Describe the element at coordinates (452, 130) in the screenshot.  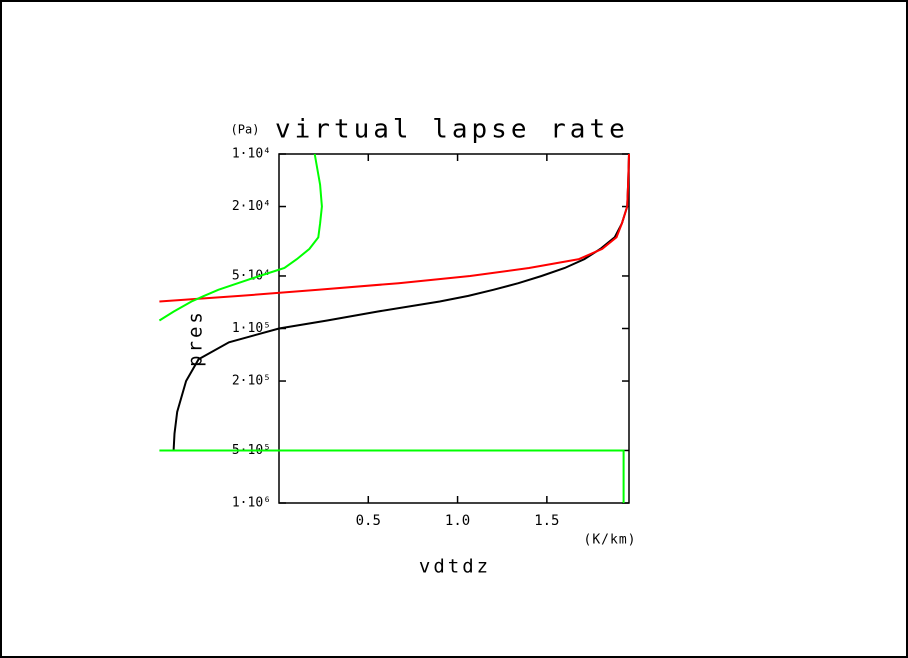
I see `chart-title: virtual lapse rate` at that location.